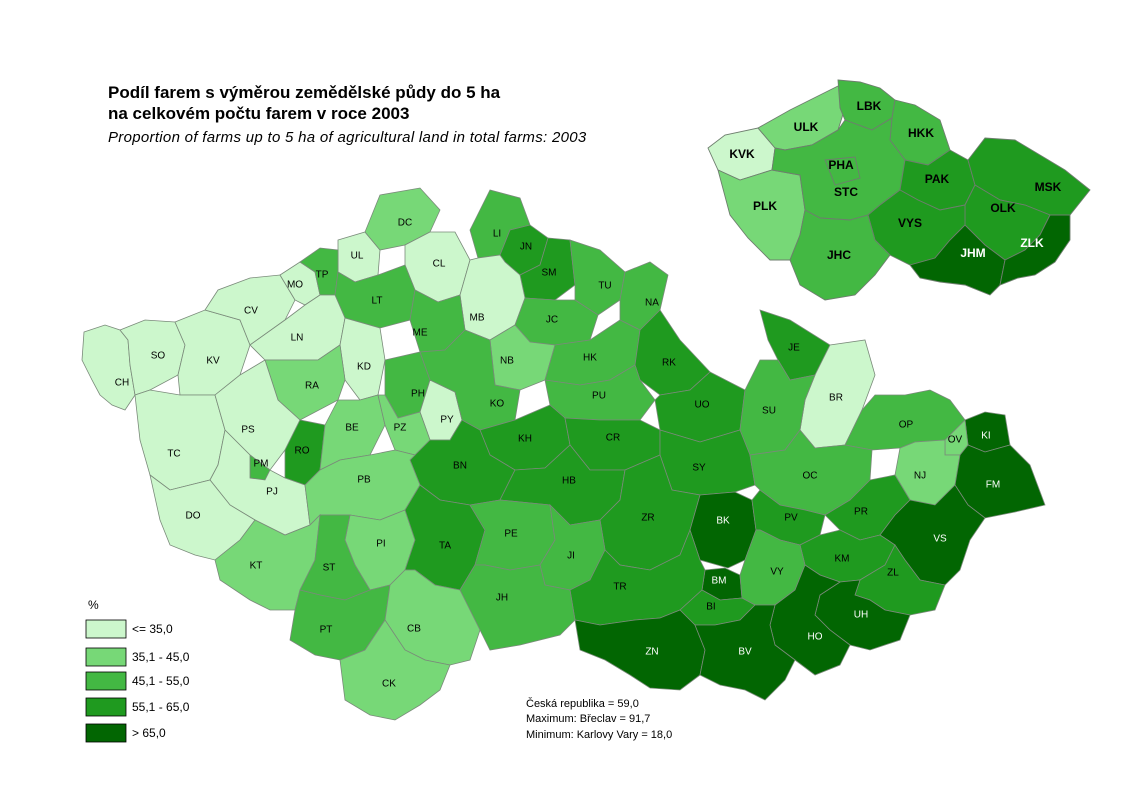 Image resolution: width=1123 pixels, height=794 pixels. What do you see at coordinates (517, 607) in the screenshot?
I see `district-JH` at bounding box center [517, 607].